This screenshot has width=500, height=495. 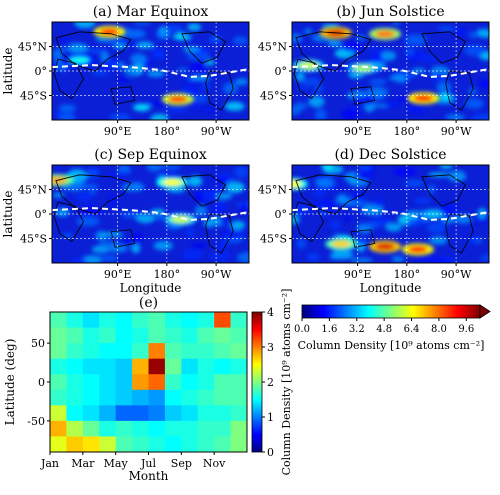 I want to click on panel-title: (b) Jun Solstice, so click(x=390, y=12).